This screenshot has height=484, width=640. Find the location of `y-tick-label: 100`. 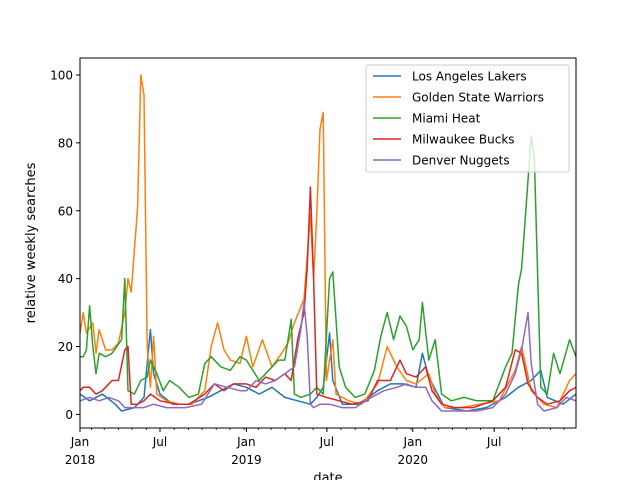

y-tick-label: 100 is located at coordinates (61, 75).